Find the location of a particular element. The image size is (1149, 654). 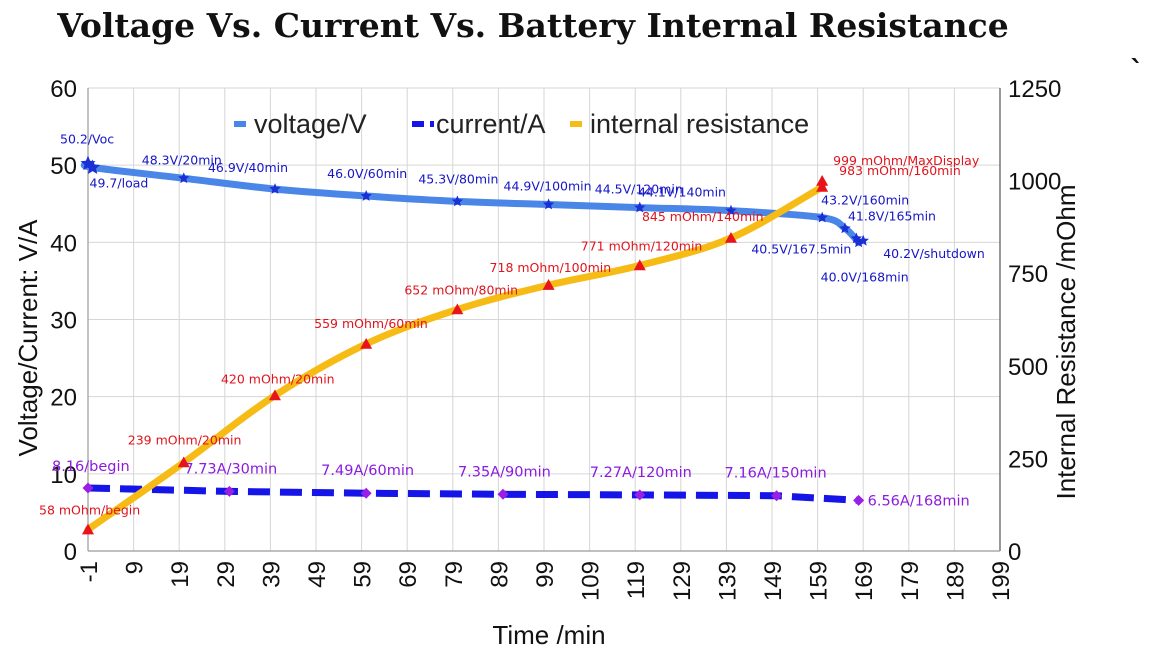

x-tick-label: 109 is located at coordinates (591, 581).